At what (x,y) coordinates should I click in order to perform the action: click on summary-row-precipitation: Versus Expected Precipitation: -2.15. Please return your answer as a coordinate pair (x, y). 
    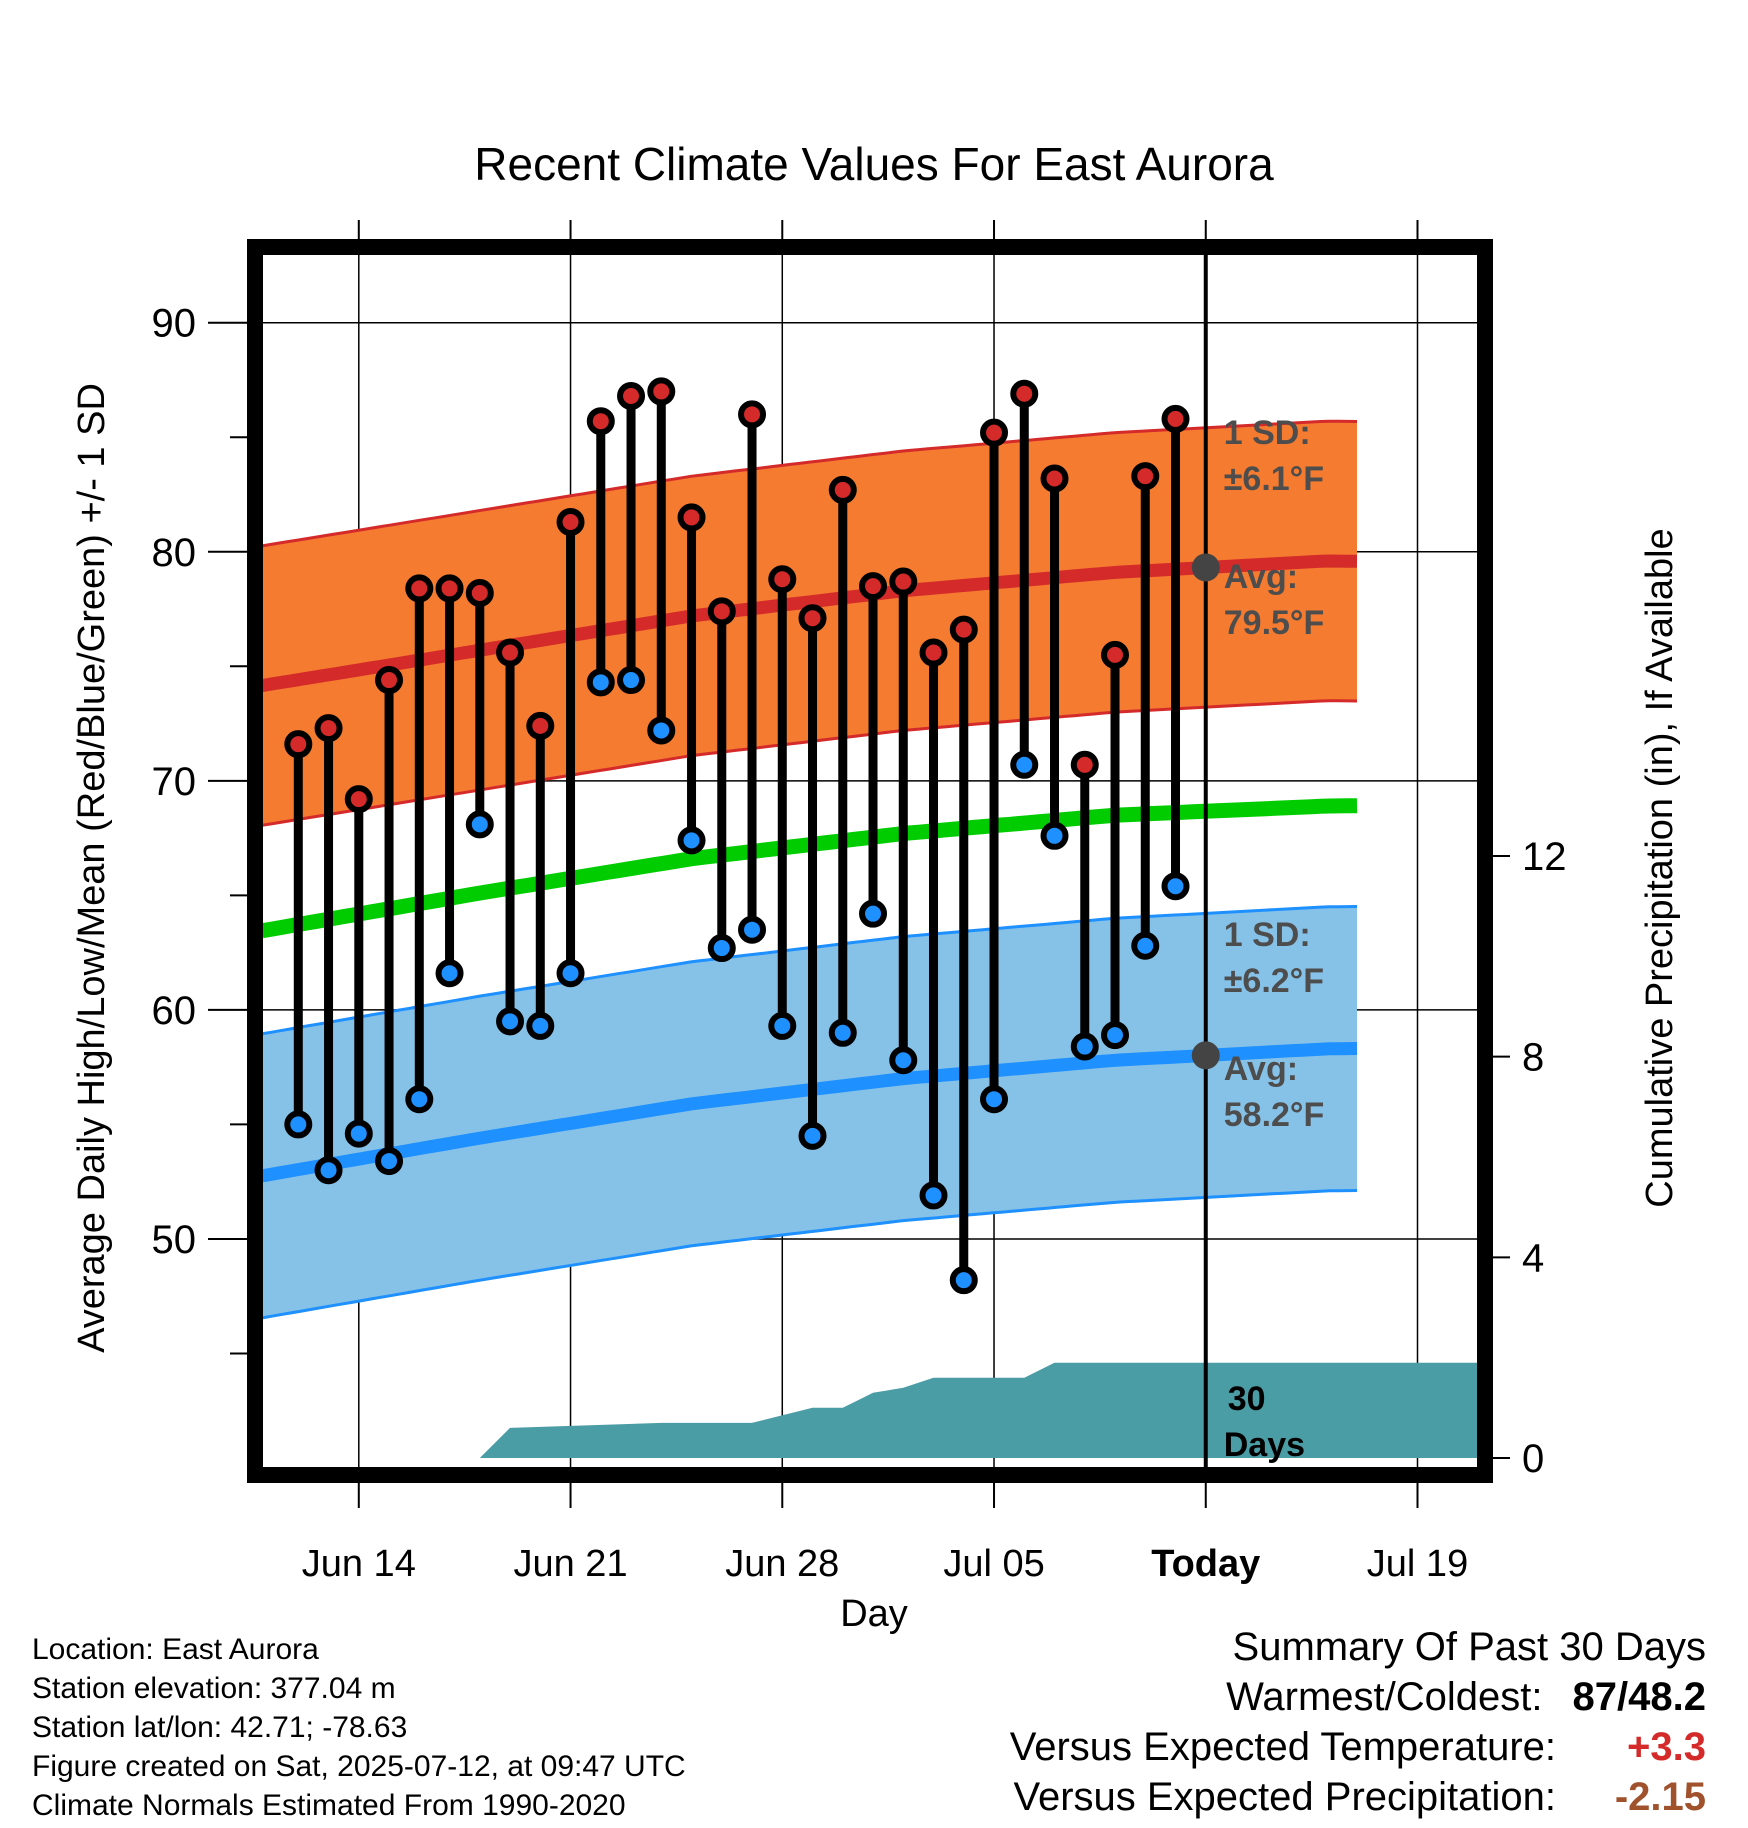
    Looking at the image, I should click on (1358, 1797).